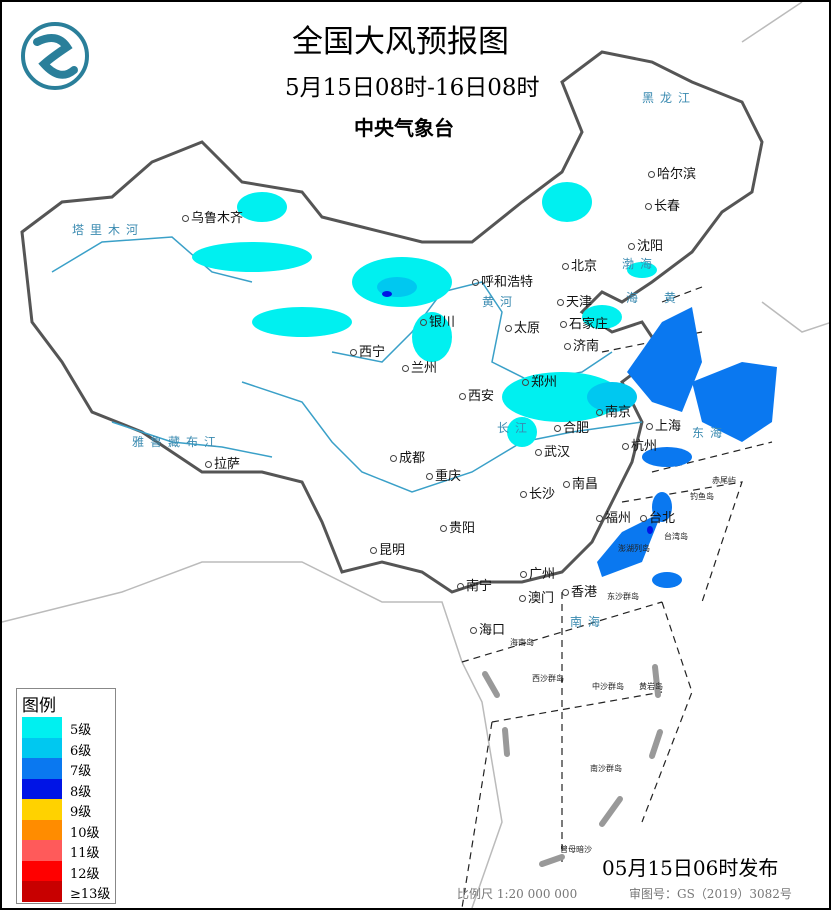  I want to click on river-tarim, so click(152, 259).